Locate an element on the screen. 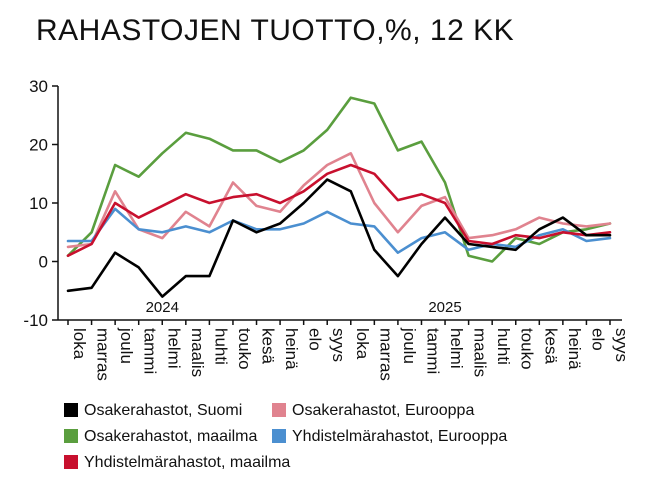  legend-label: Osakerahastot, maailma is located at coordinates (171, 436).